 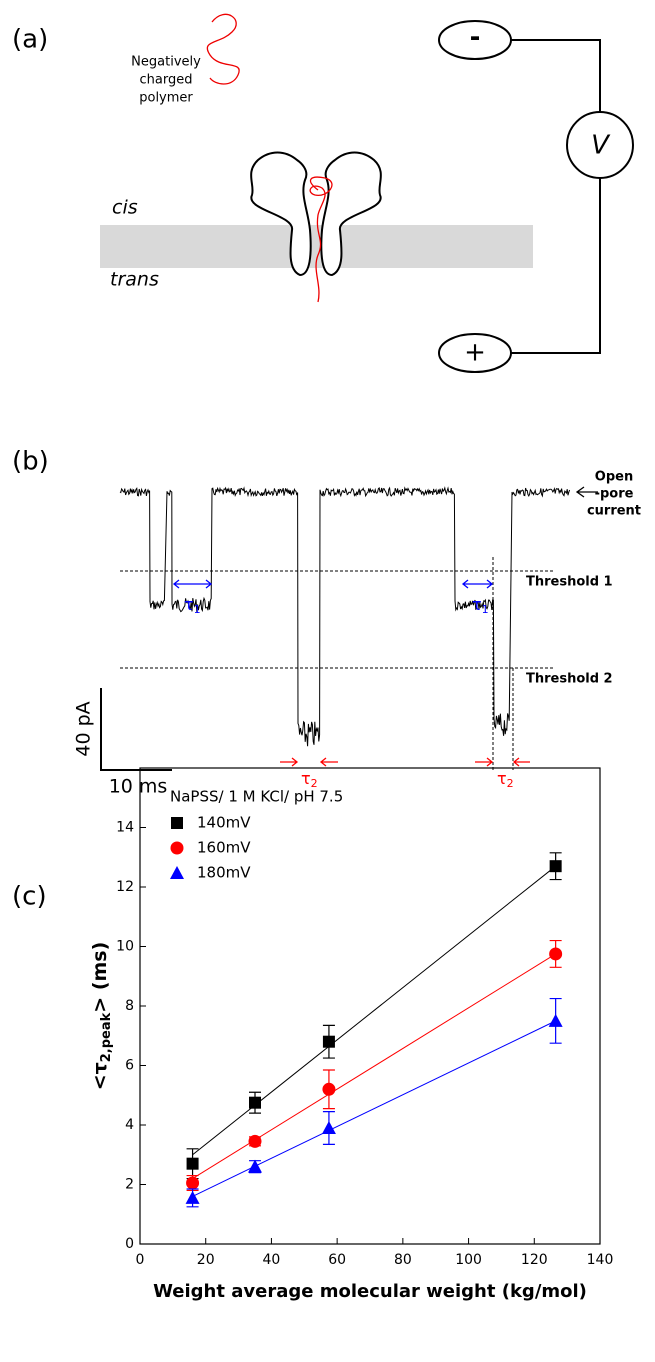 What do you see at coordinates (30, 462) in the screenshot?
I see `panel-label: (b)` at bounding box center [30, 462].